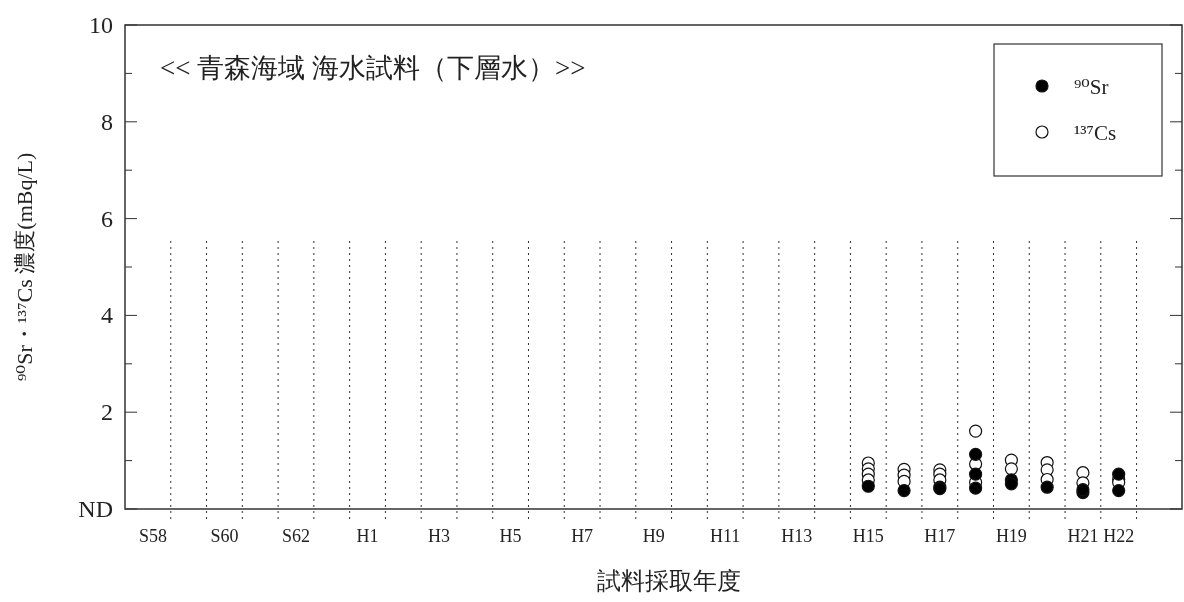 The image size is (1184, 602). Describe the element at coordinates (95, 509) in the screenshot. I see `y-tick-label: ND` at that location.